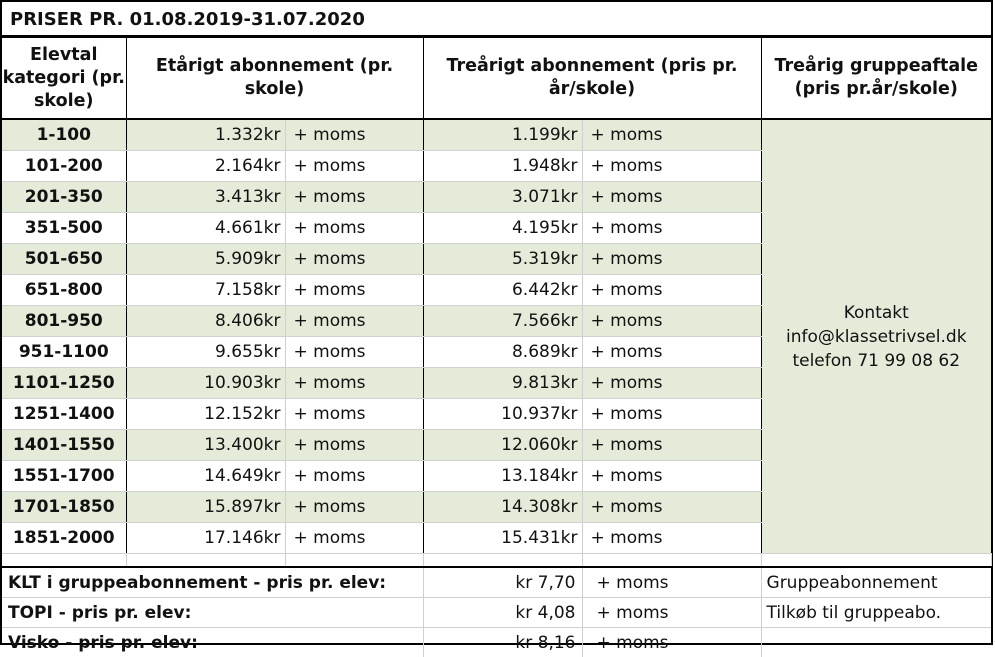 The image size is (995, 657). What do you see at coordinates (205, 352) in the screenshot?
I see `one-year-price-cell: 9.655kr` at bounding box center [205, 352].